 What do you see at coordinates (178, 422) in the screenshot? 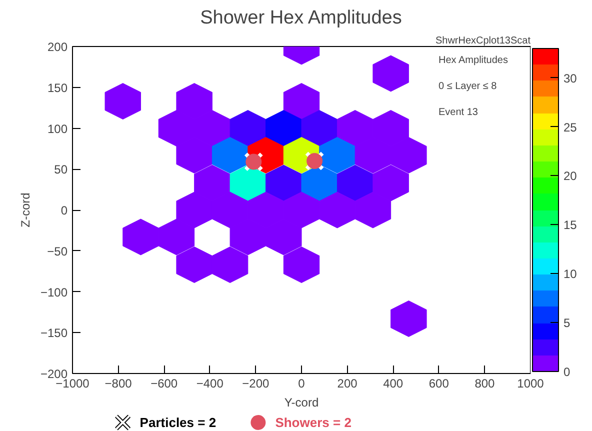
I see `legend-label: Particles = 2` at bounding box center [178, 422].